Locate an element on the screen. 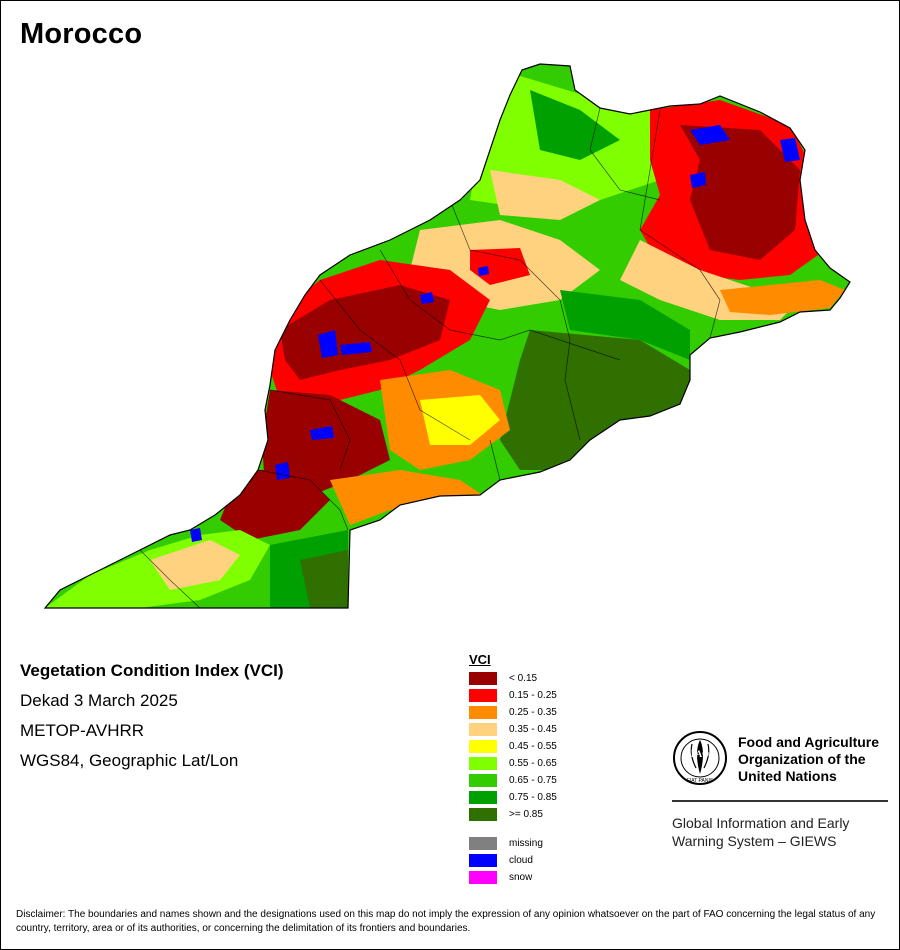  vci-region-figuig is located at coordinates (782, 297).